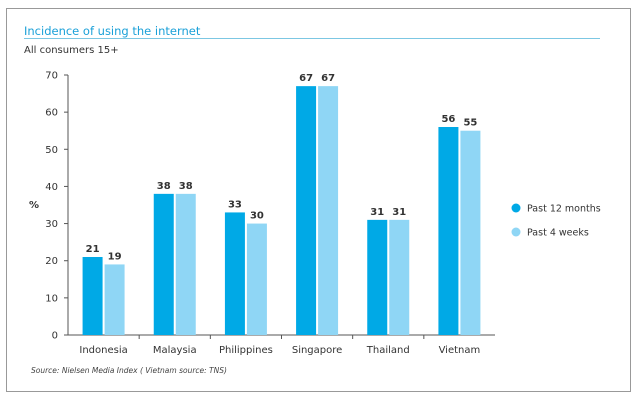  Describe the element at coordinates (51, 298) in the screenshot. I see `y-tick-label: 10` at that location.